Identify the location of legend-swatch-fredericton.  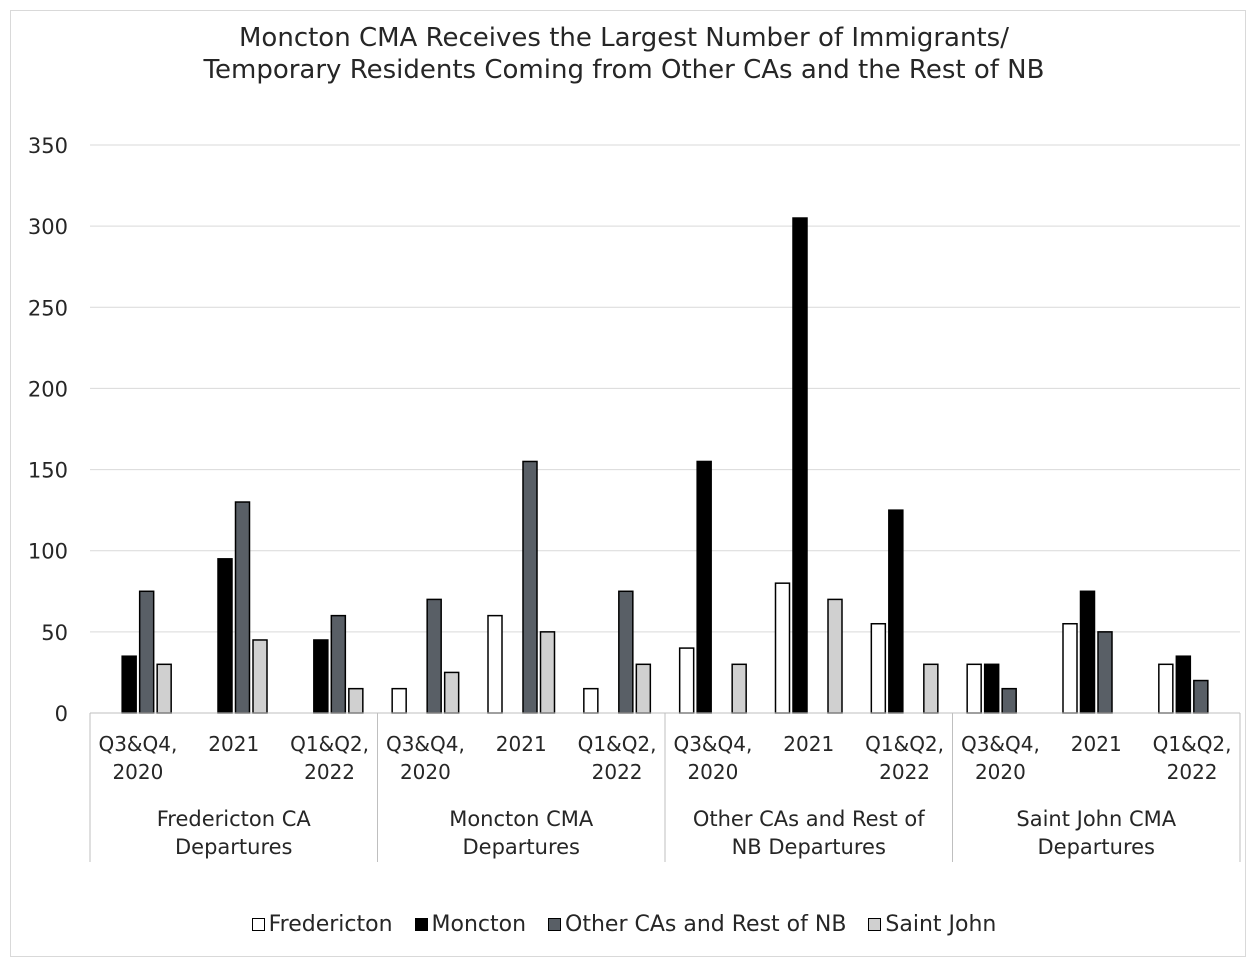
(258, 924).